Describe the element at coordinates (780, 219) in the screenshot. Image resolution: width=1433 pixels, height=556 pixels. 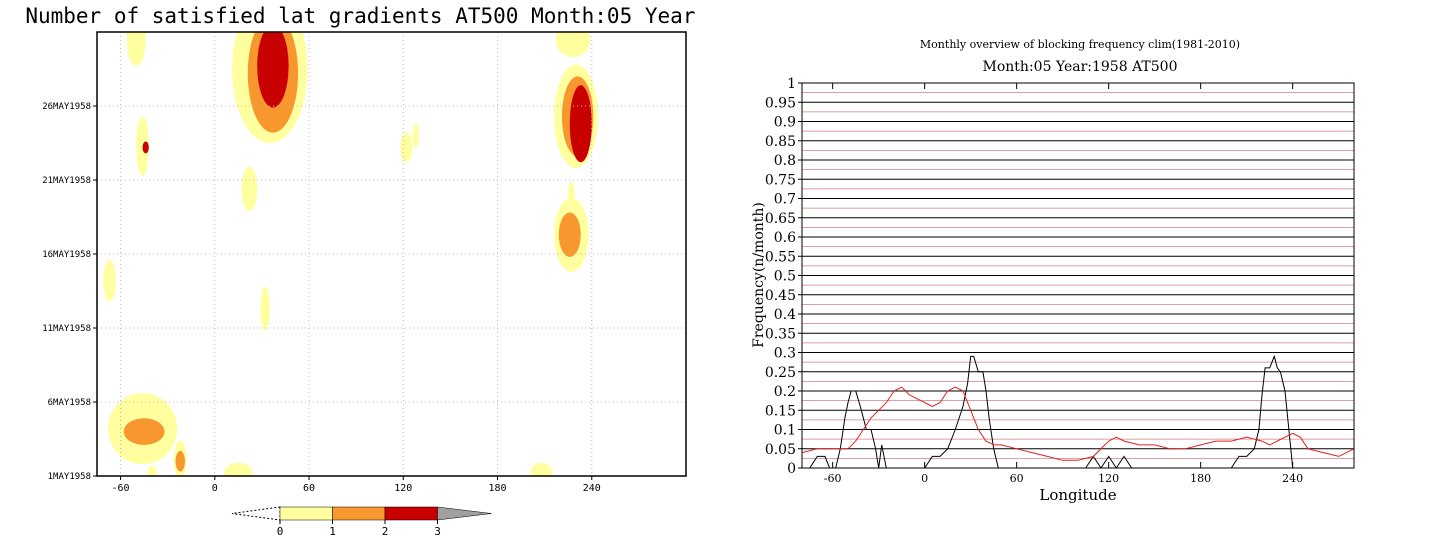
I see `line-chart-y-tick-label: 0.65` at that location.